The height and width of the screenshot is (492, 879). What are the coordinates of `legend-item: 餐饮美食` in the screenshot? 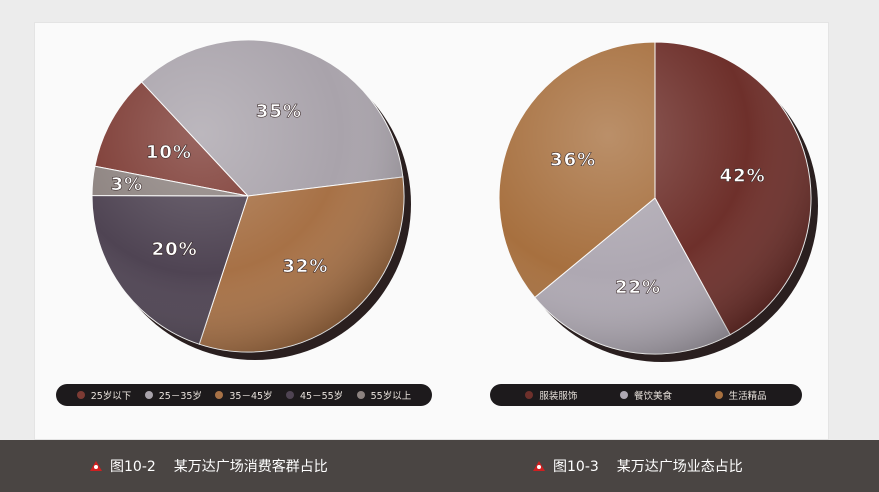 It's located at (645, 395).